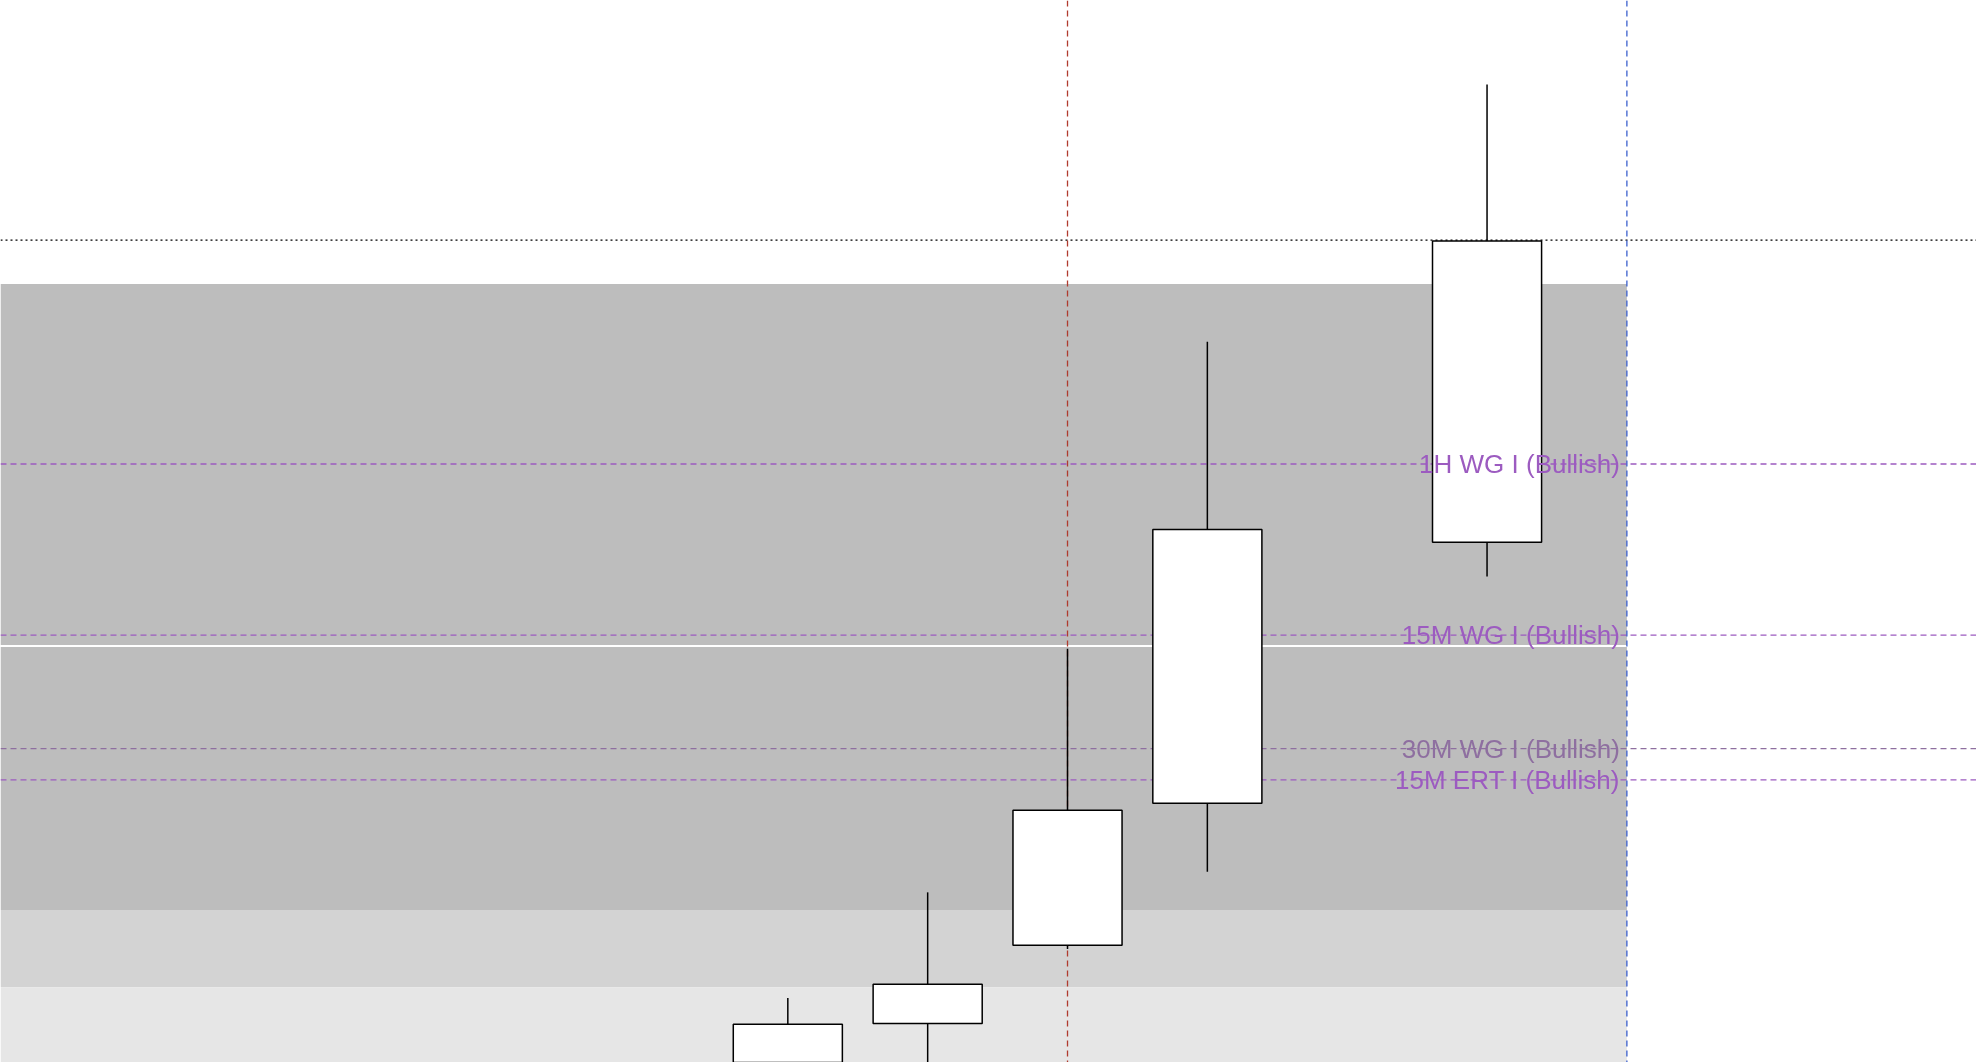  Describe the element at coordinates (1507, 779) in the screenshot. I see `ref-line-label: 15M ERT I (Bullish)` at that location.